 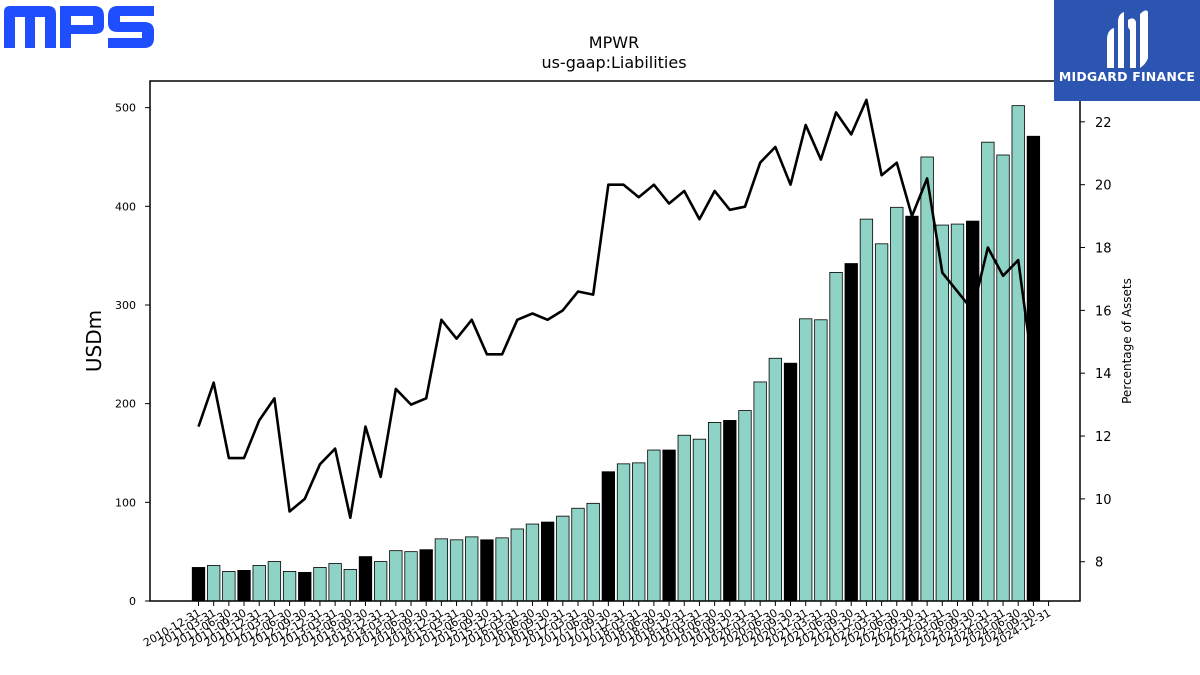 What do you see at coordinates (613, 62) in the screenshot?
I see `chart-subtitle: us-gaap:Liabilities` at bounding box center [613, 62].